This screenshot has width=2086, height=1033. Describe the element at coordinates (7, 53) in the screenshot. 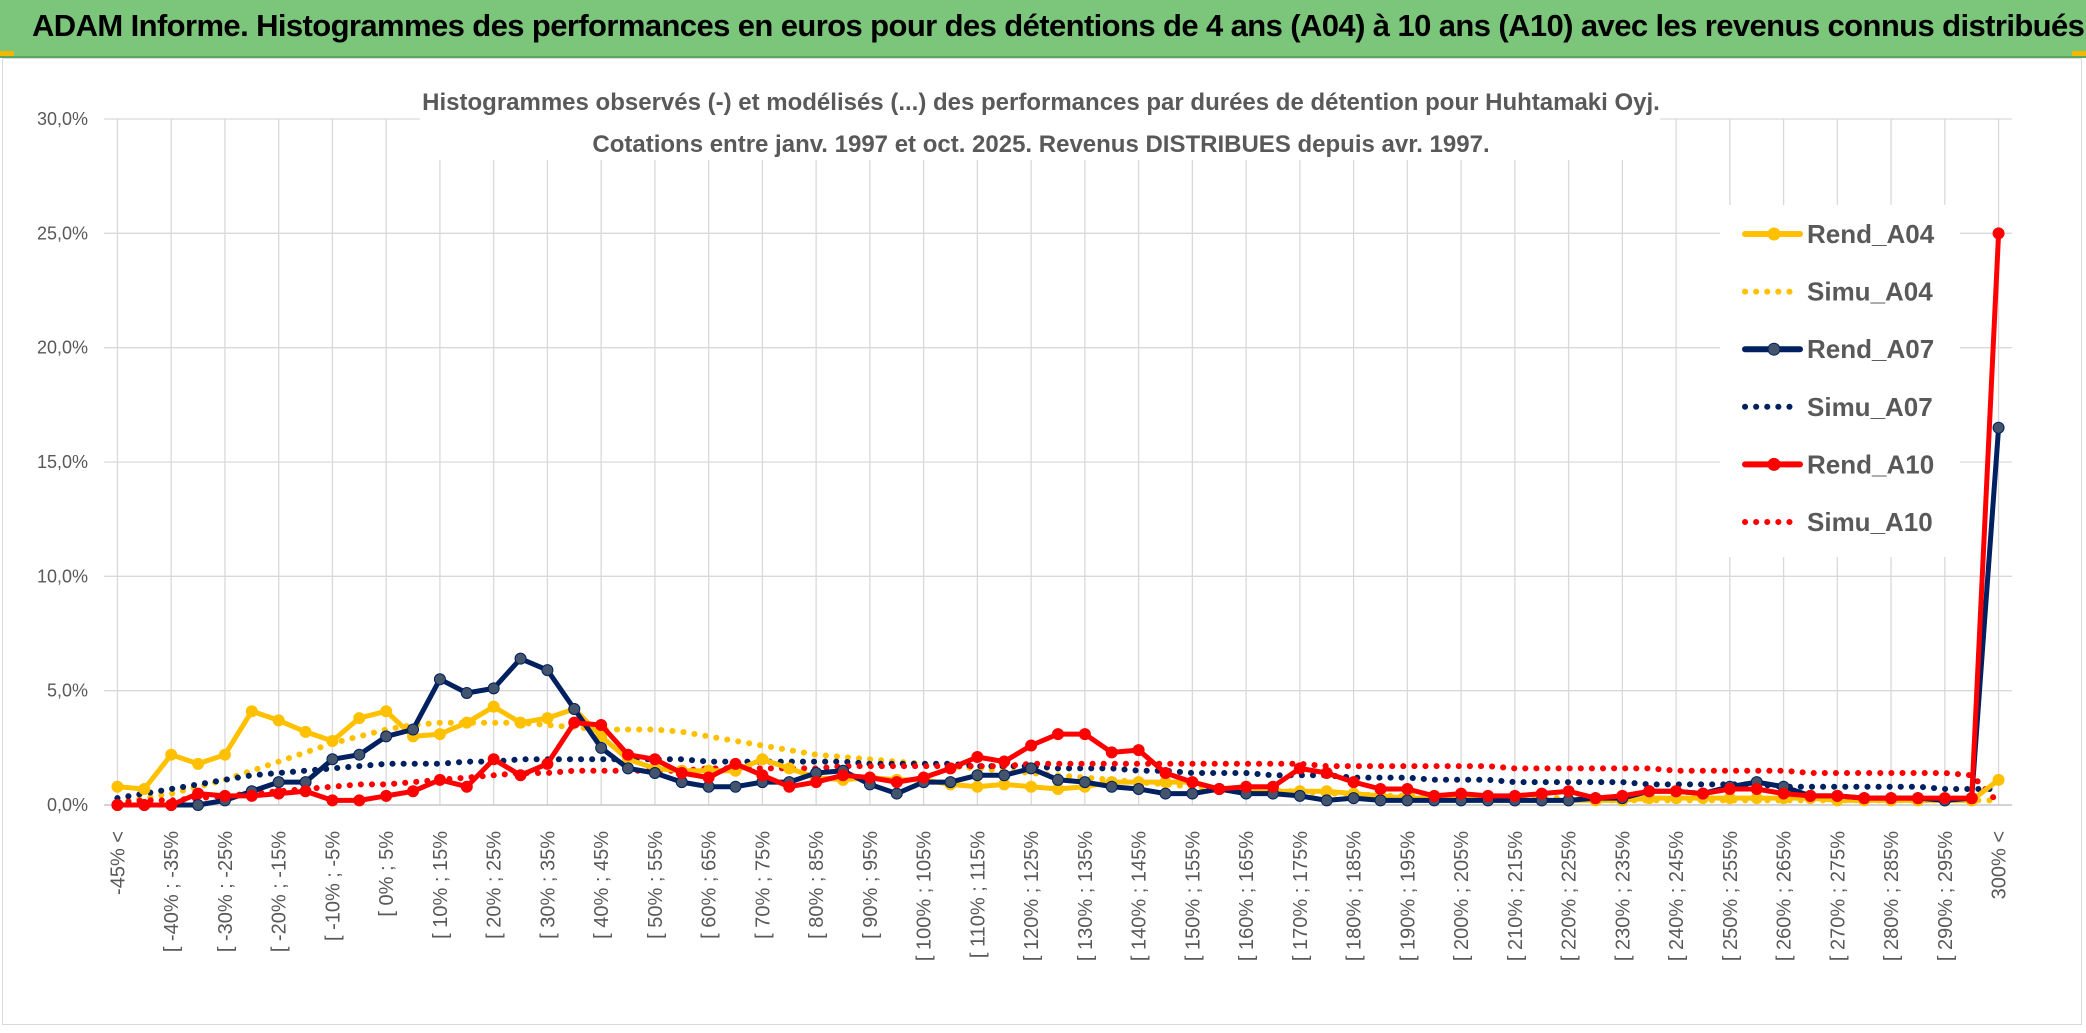

I see `corner-mark-left` at that location.